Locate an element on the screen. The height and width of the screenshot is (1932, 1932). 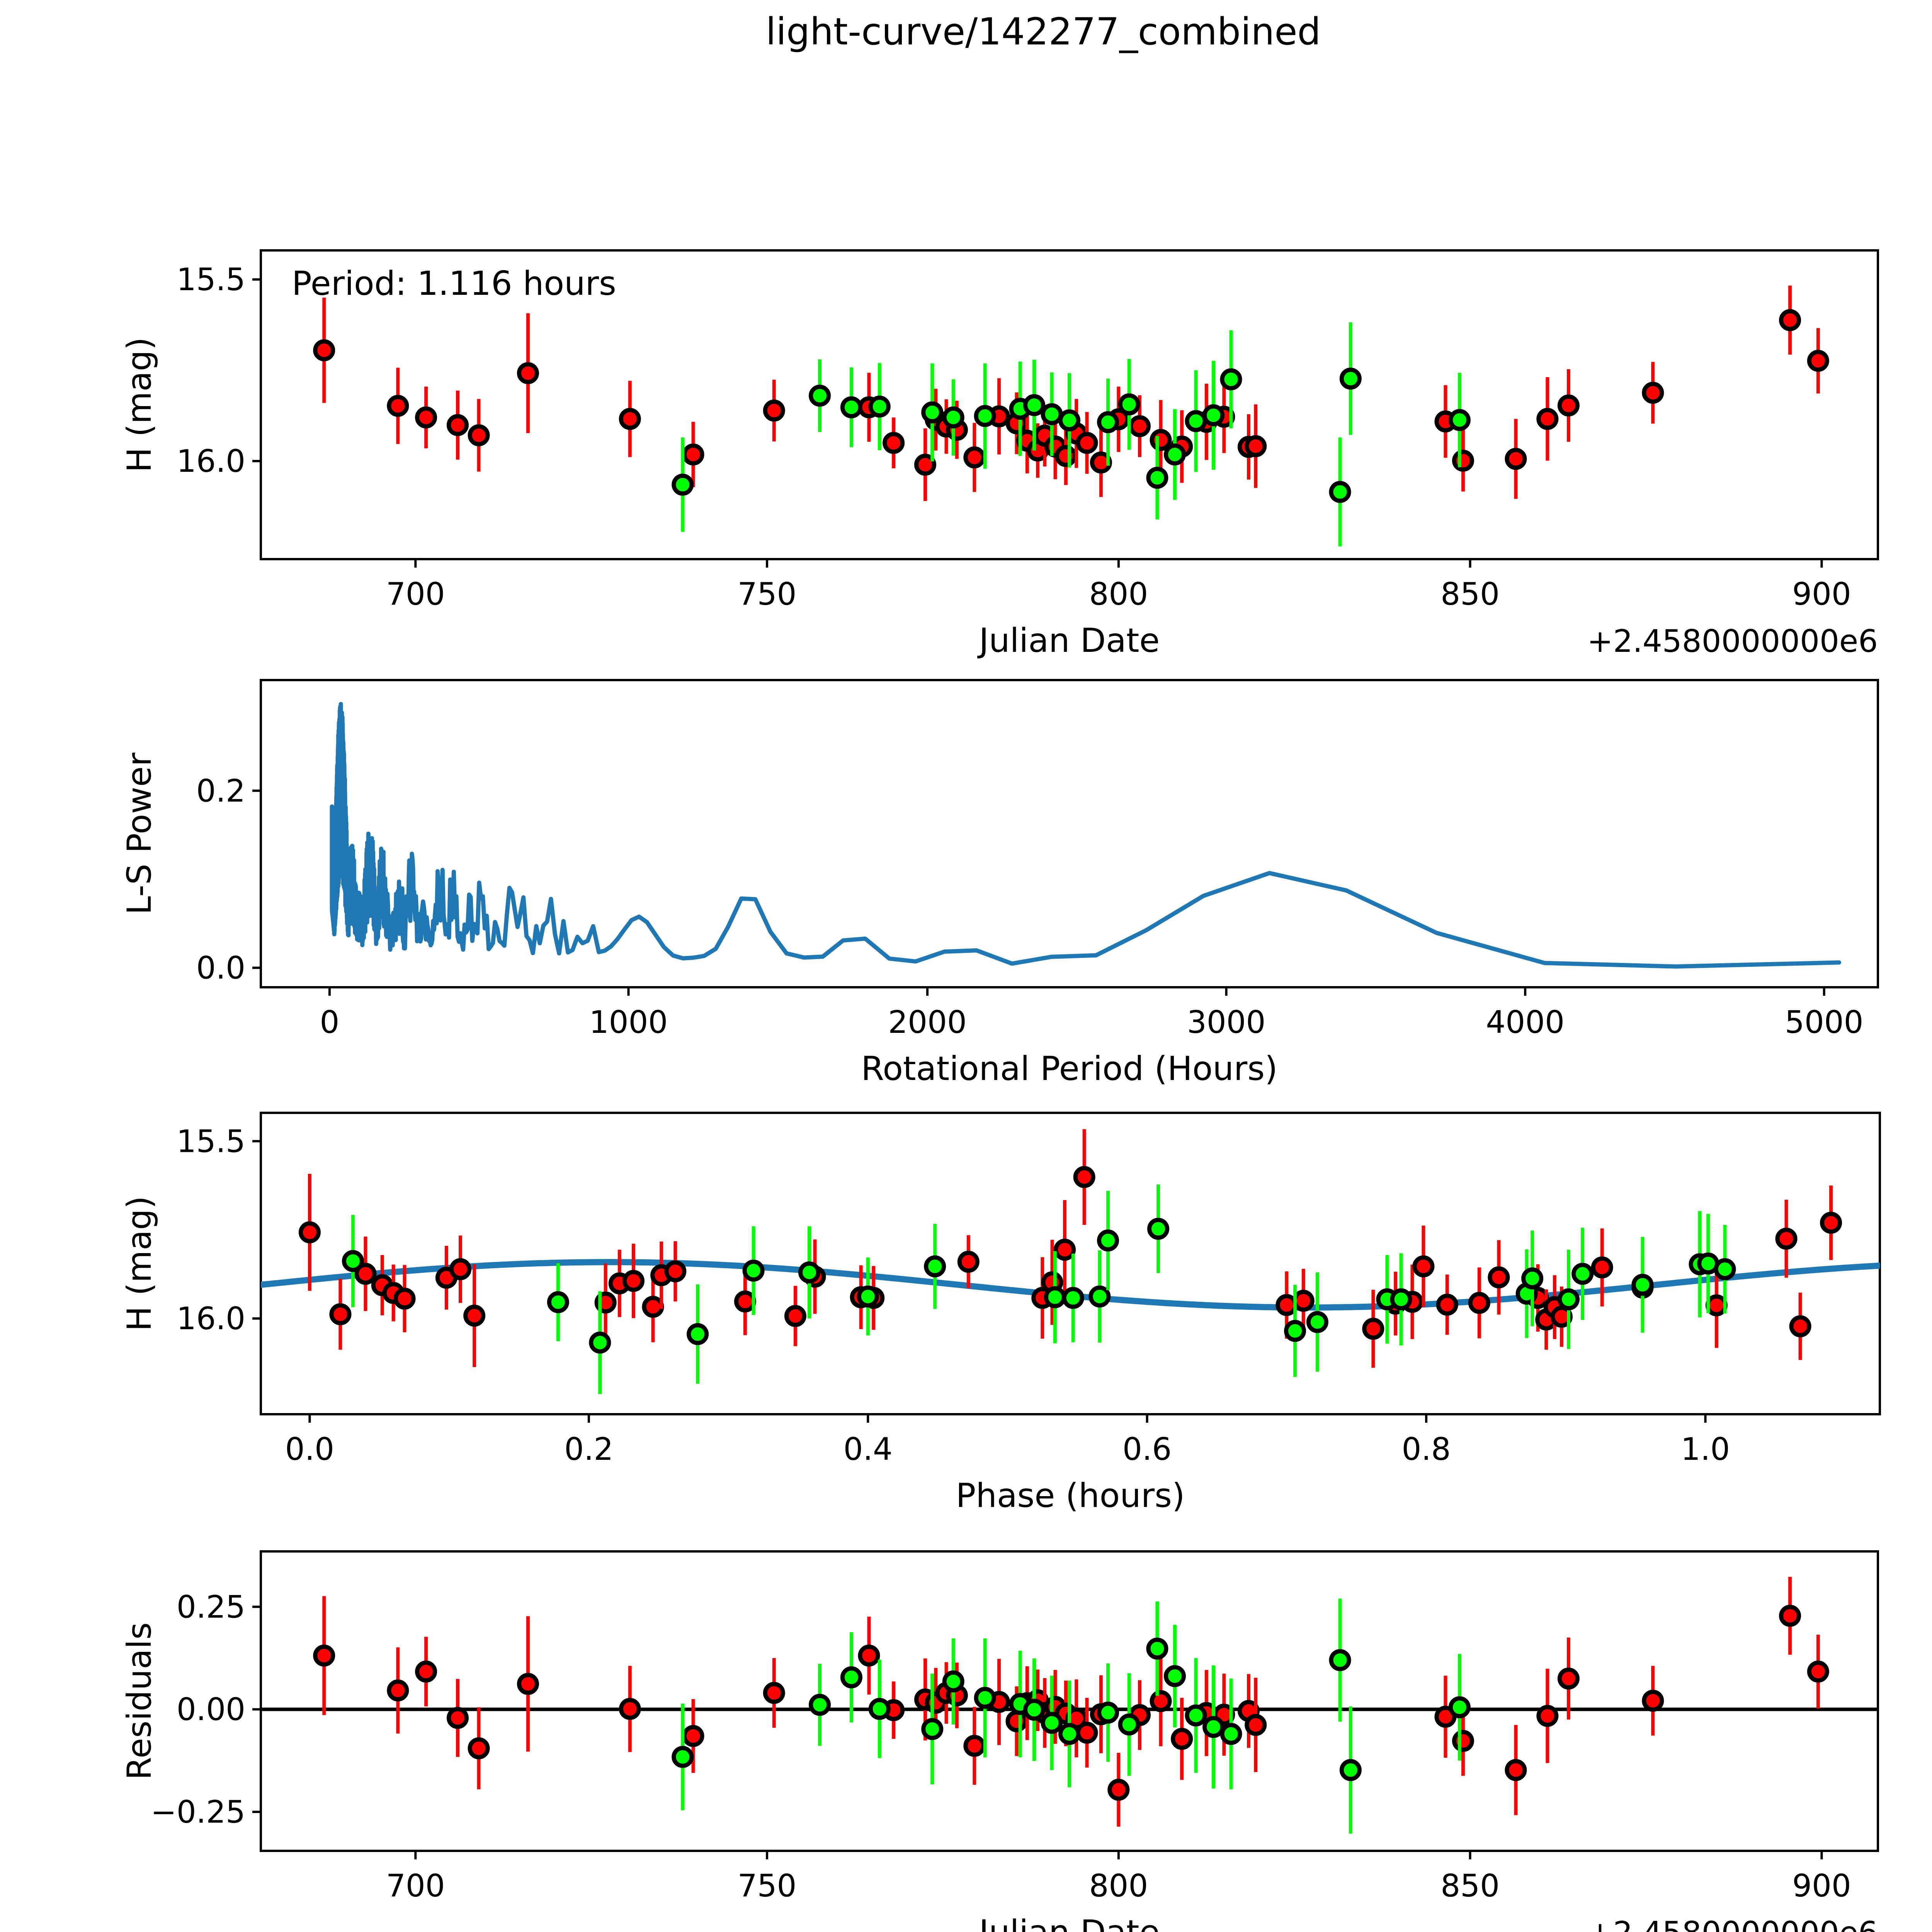
x-tick-label: 850 is located at coordinates (1470, 1886).